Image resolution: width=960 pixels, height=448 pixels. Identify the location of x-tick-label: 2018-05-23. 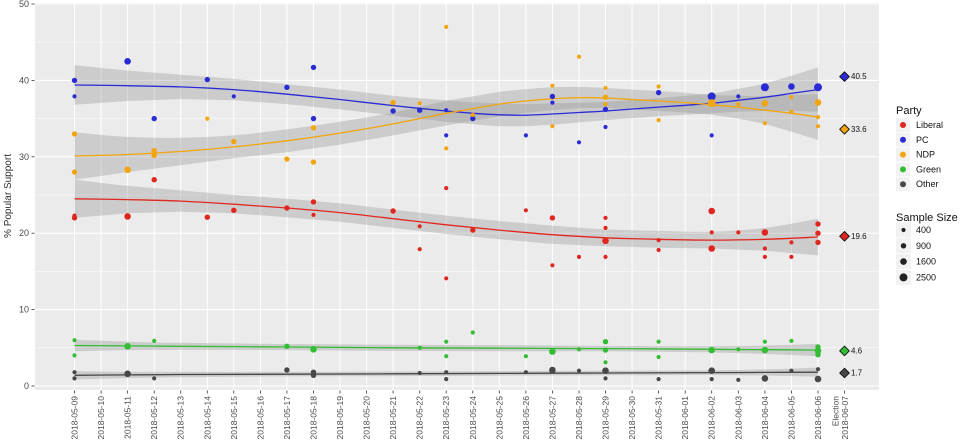
(446, 418).